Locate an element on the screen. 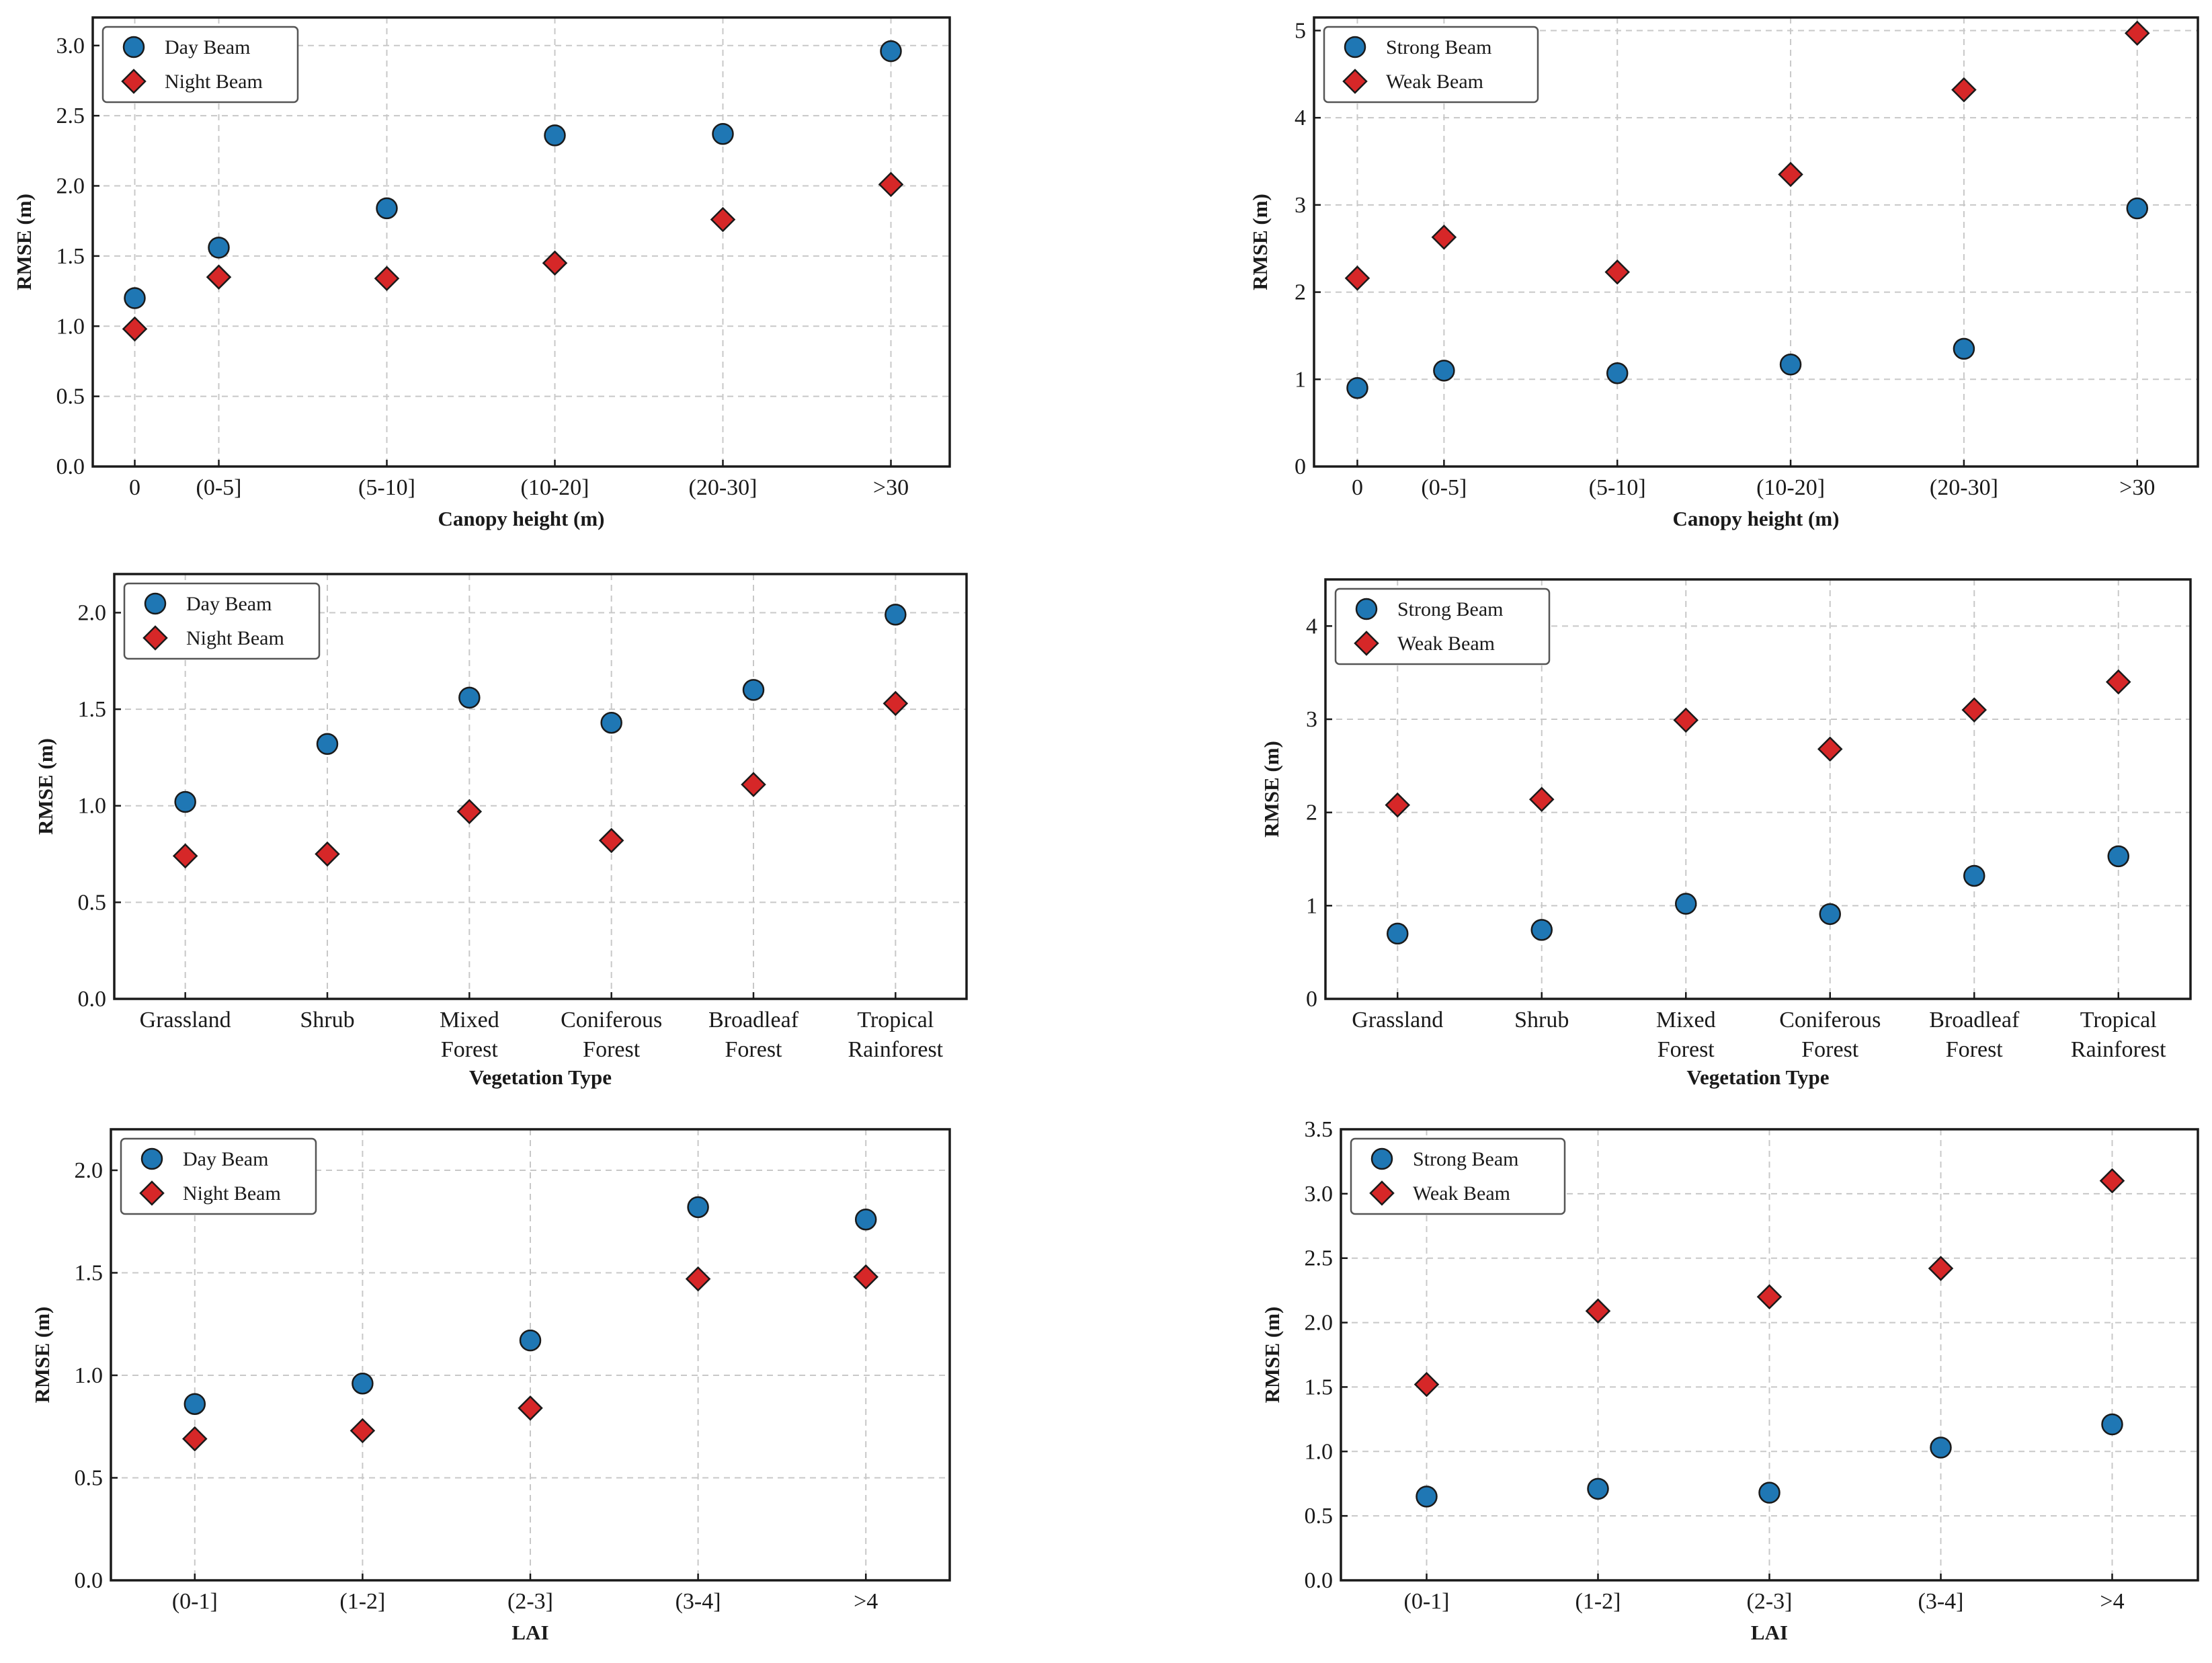 Image resolution: width=2212 pixels, height=1663 pixels. y-tick-label: 2.5 is located at coordinates (1319, 1258).